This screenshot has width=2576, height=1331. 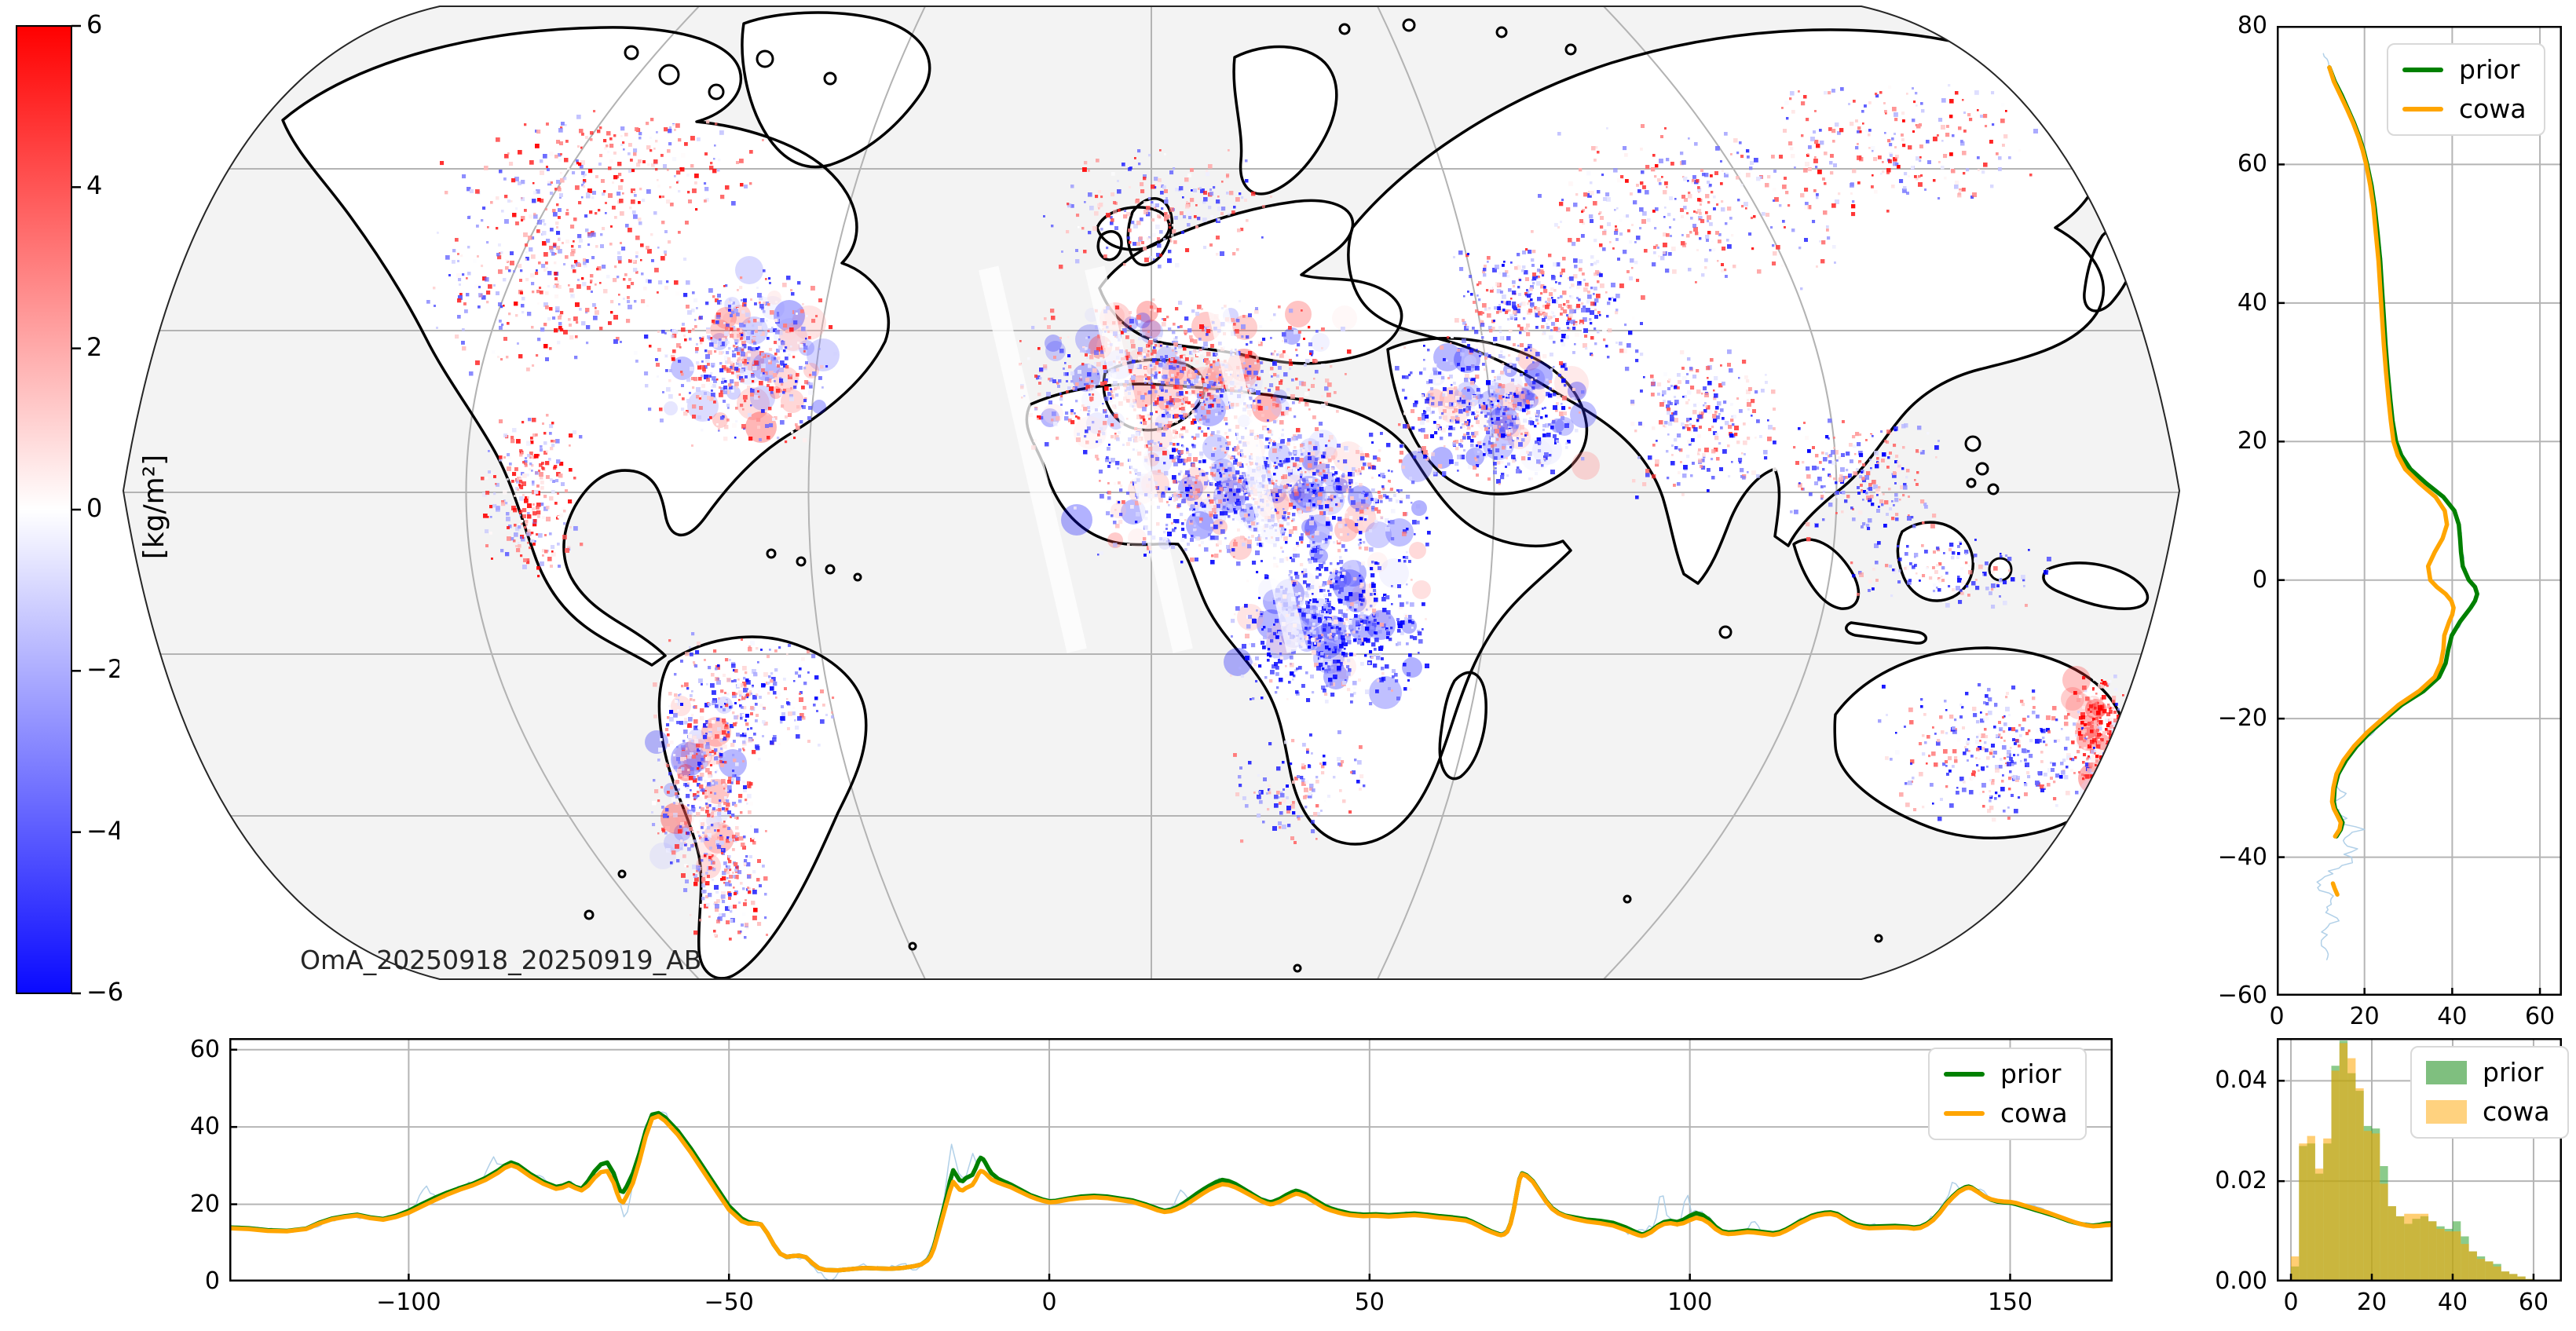 What do you see at coordinates (2242, 857) in the screenshot?
I see `ytick-label: −40` at bounding box center [2242, 857].